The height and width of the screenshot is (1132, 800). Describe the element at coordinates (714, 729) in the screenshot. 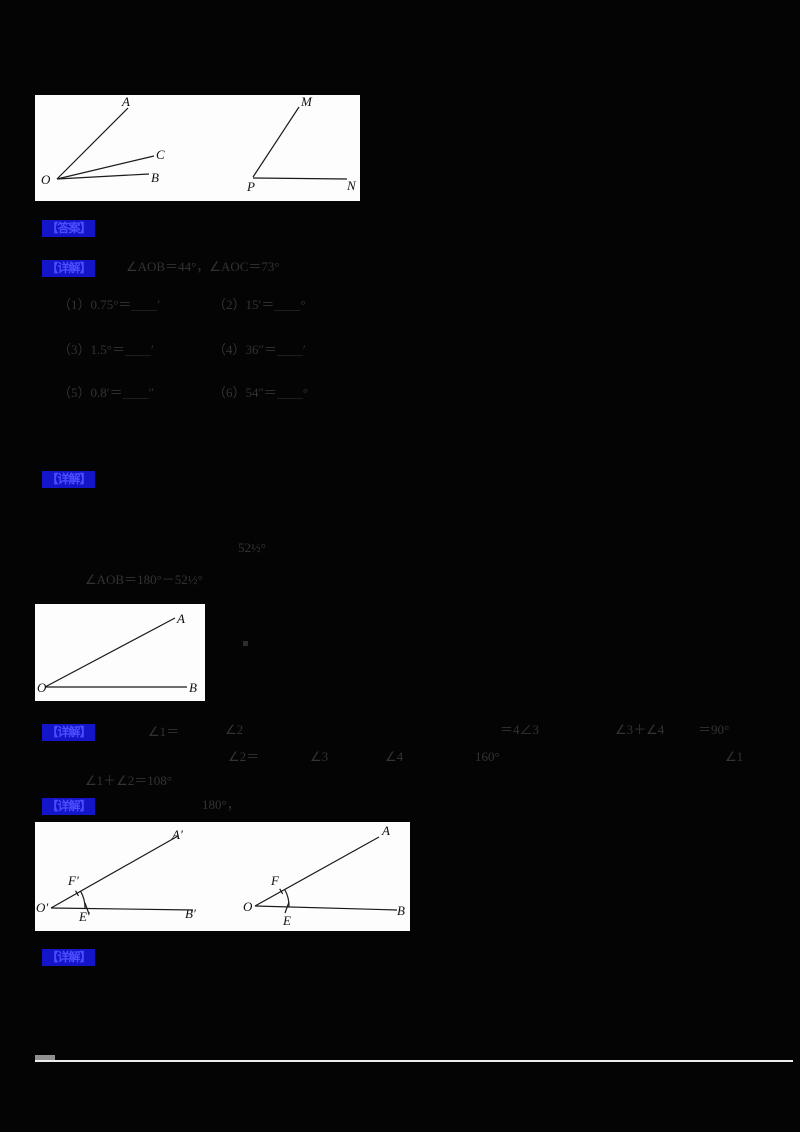

I see `faint-eq-90: ＝90°` at that location.